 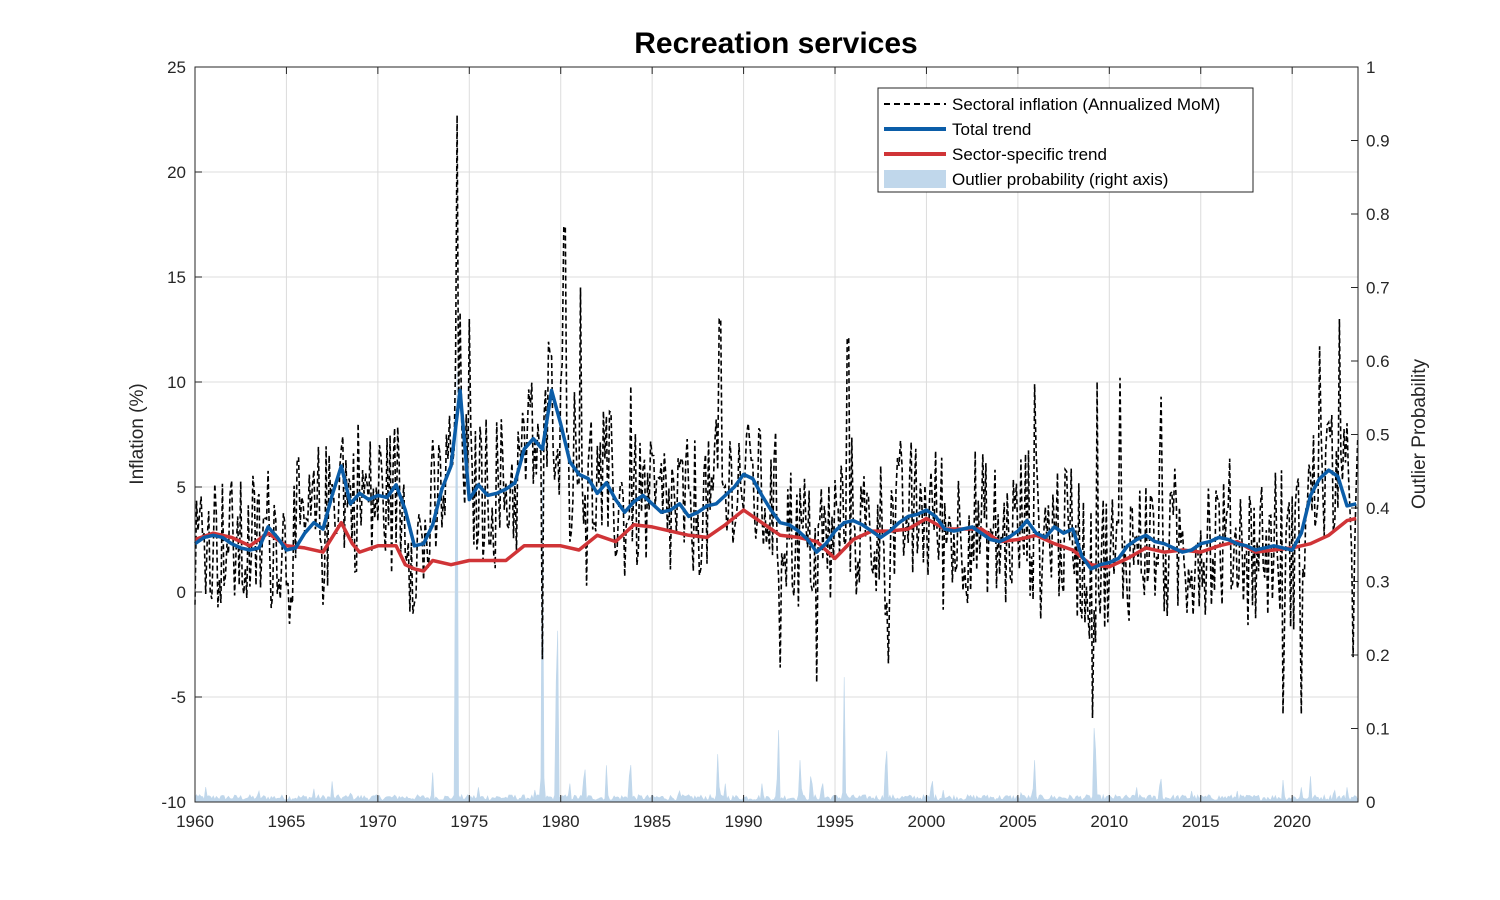 I want to click on legend-box, so click(x=1065, y=140).